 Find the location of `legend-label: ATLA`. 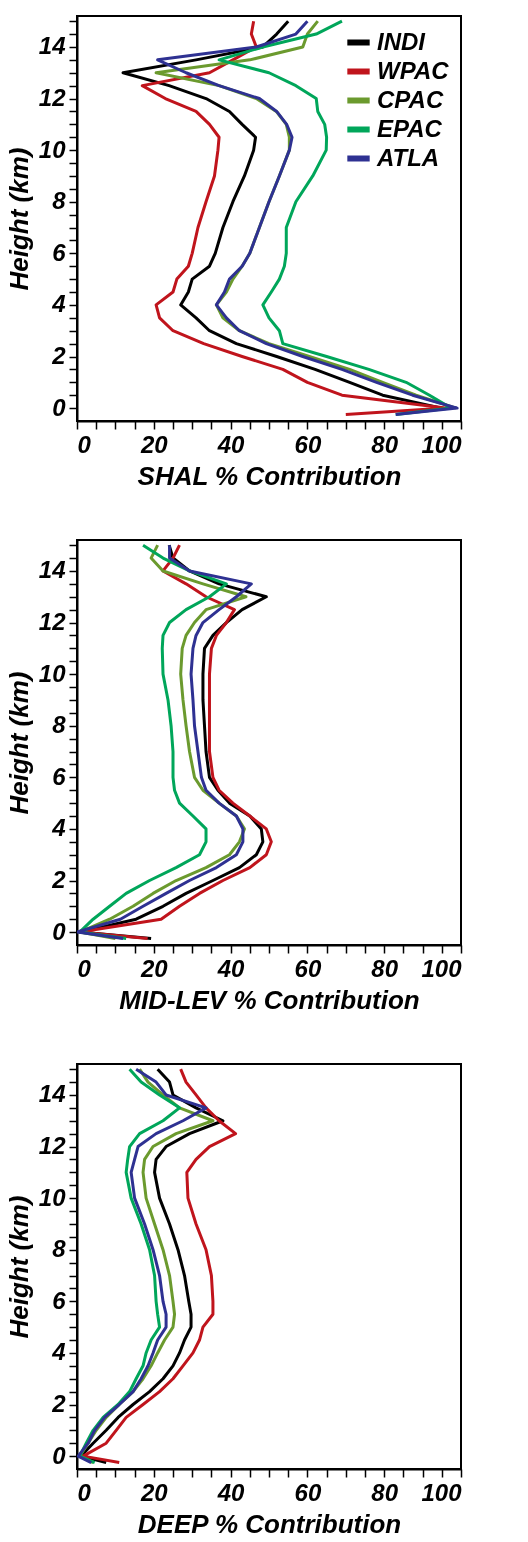

legend-label: ATLA is located at coordinates (408, 157).